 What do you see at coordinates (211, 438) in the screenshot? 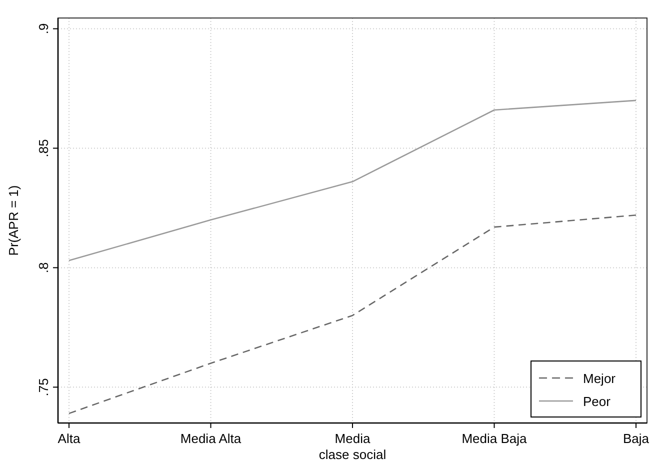
I see `x-tick-label: Media Alta` at bounding box center [211, 438].